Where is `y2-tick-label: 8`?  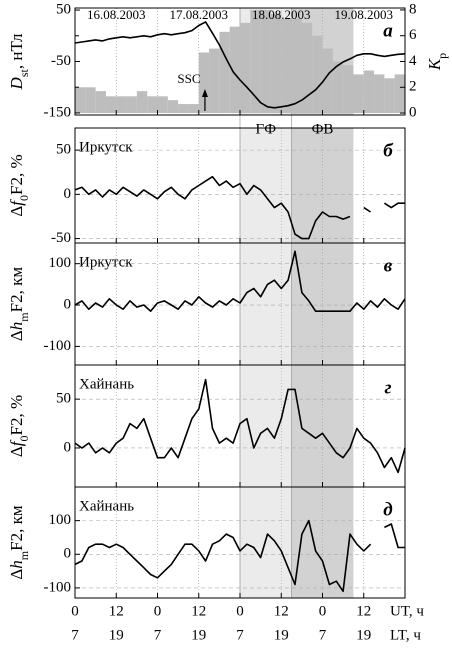 y2-tick-label: 8 is located at coordinates (413, 9).